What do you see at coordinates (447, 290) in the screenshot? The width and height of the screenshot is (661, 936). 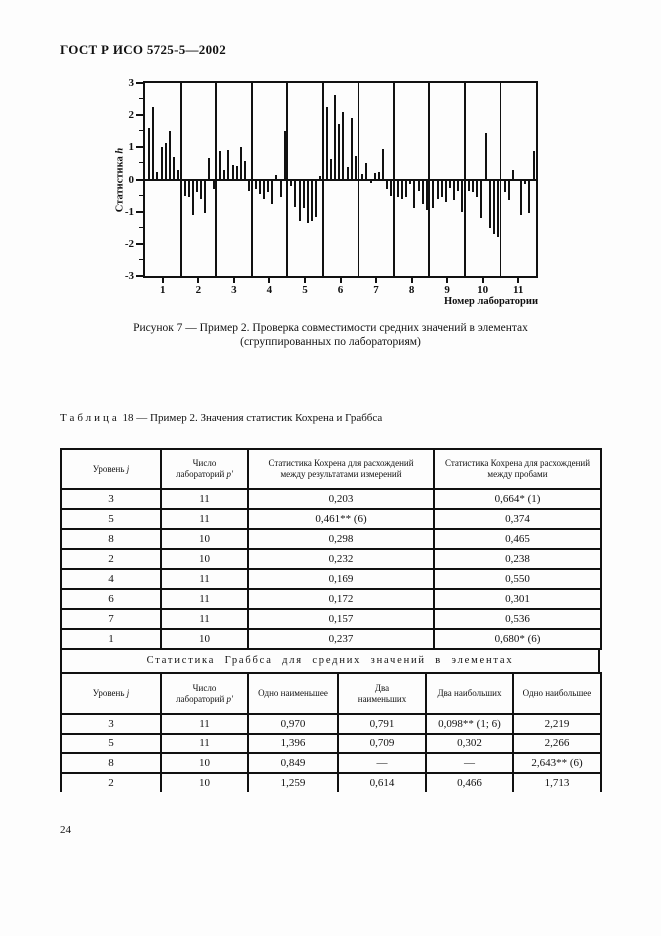 I see `x-tick-label: 9` at bounding box center [447, 290].